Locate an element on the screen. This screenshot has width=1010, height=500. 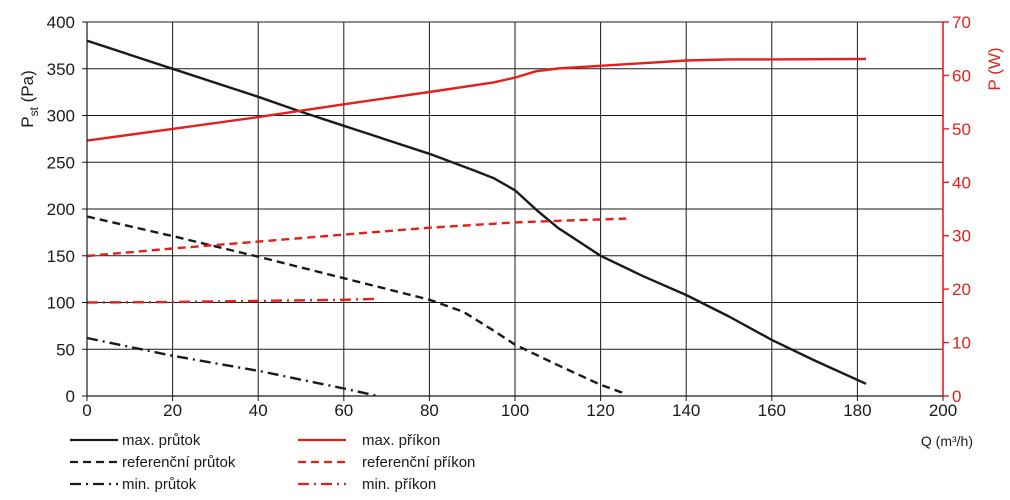
x-tick-label-100: 100 is located at coordinates (515, 410).